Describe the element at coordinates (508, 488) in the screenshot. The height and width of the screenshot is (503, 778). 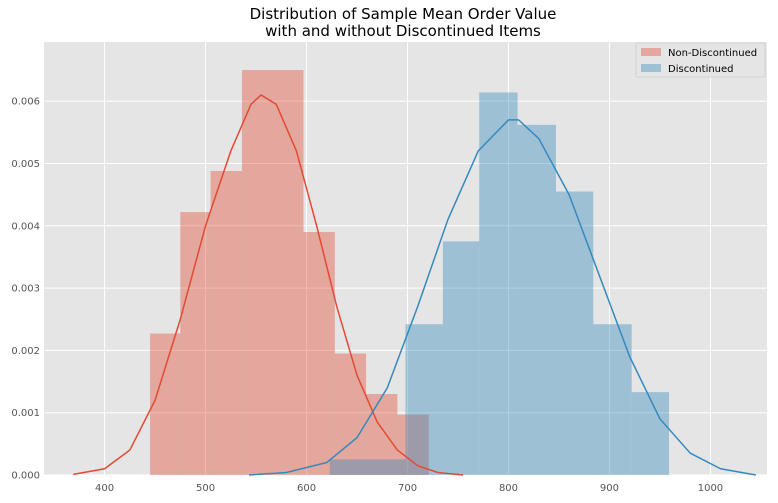
I see `x-tick-label: 800` at that location.